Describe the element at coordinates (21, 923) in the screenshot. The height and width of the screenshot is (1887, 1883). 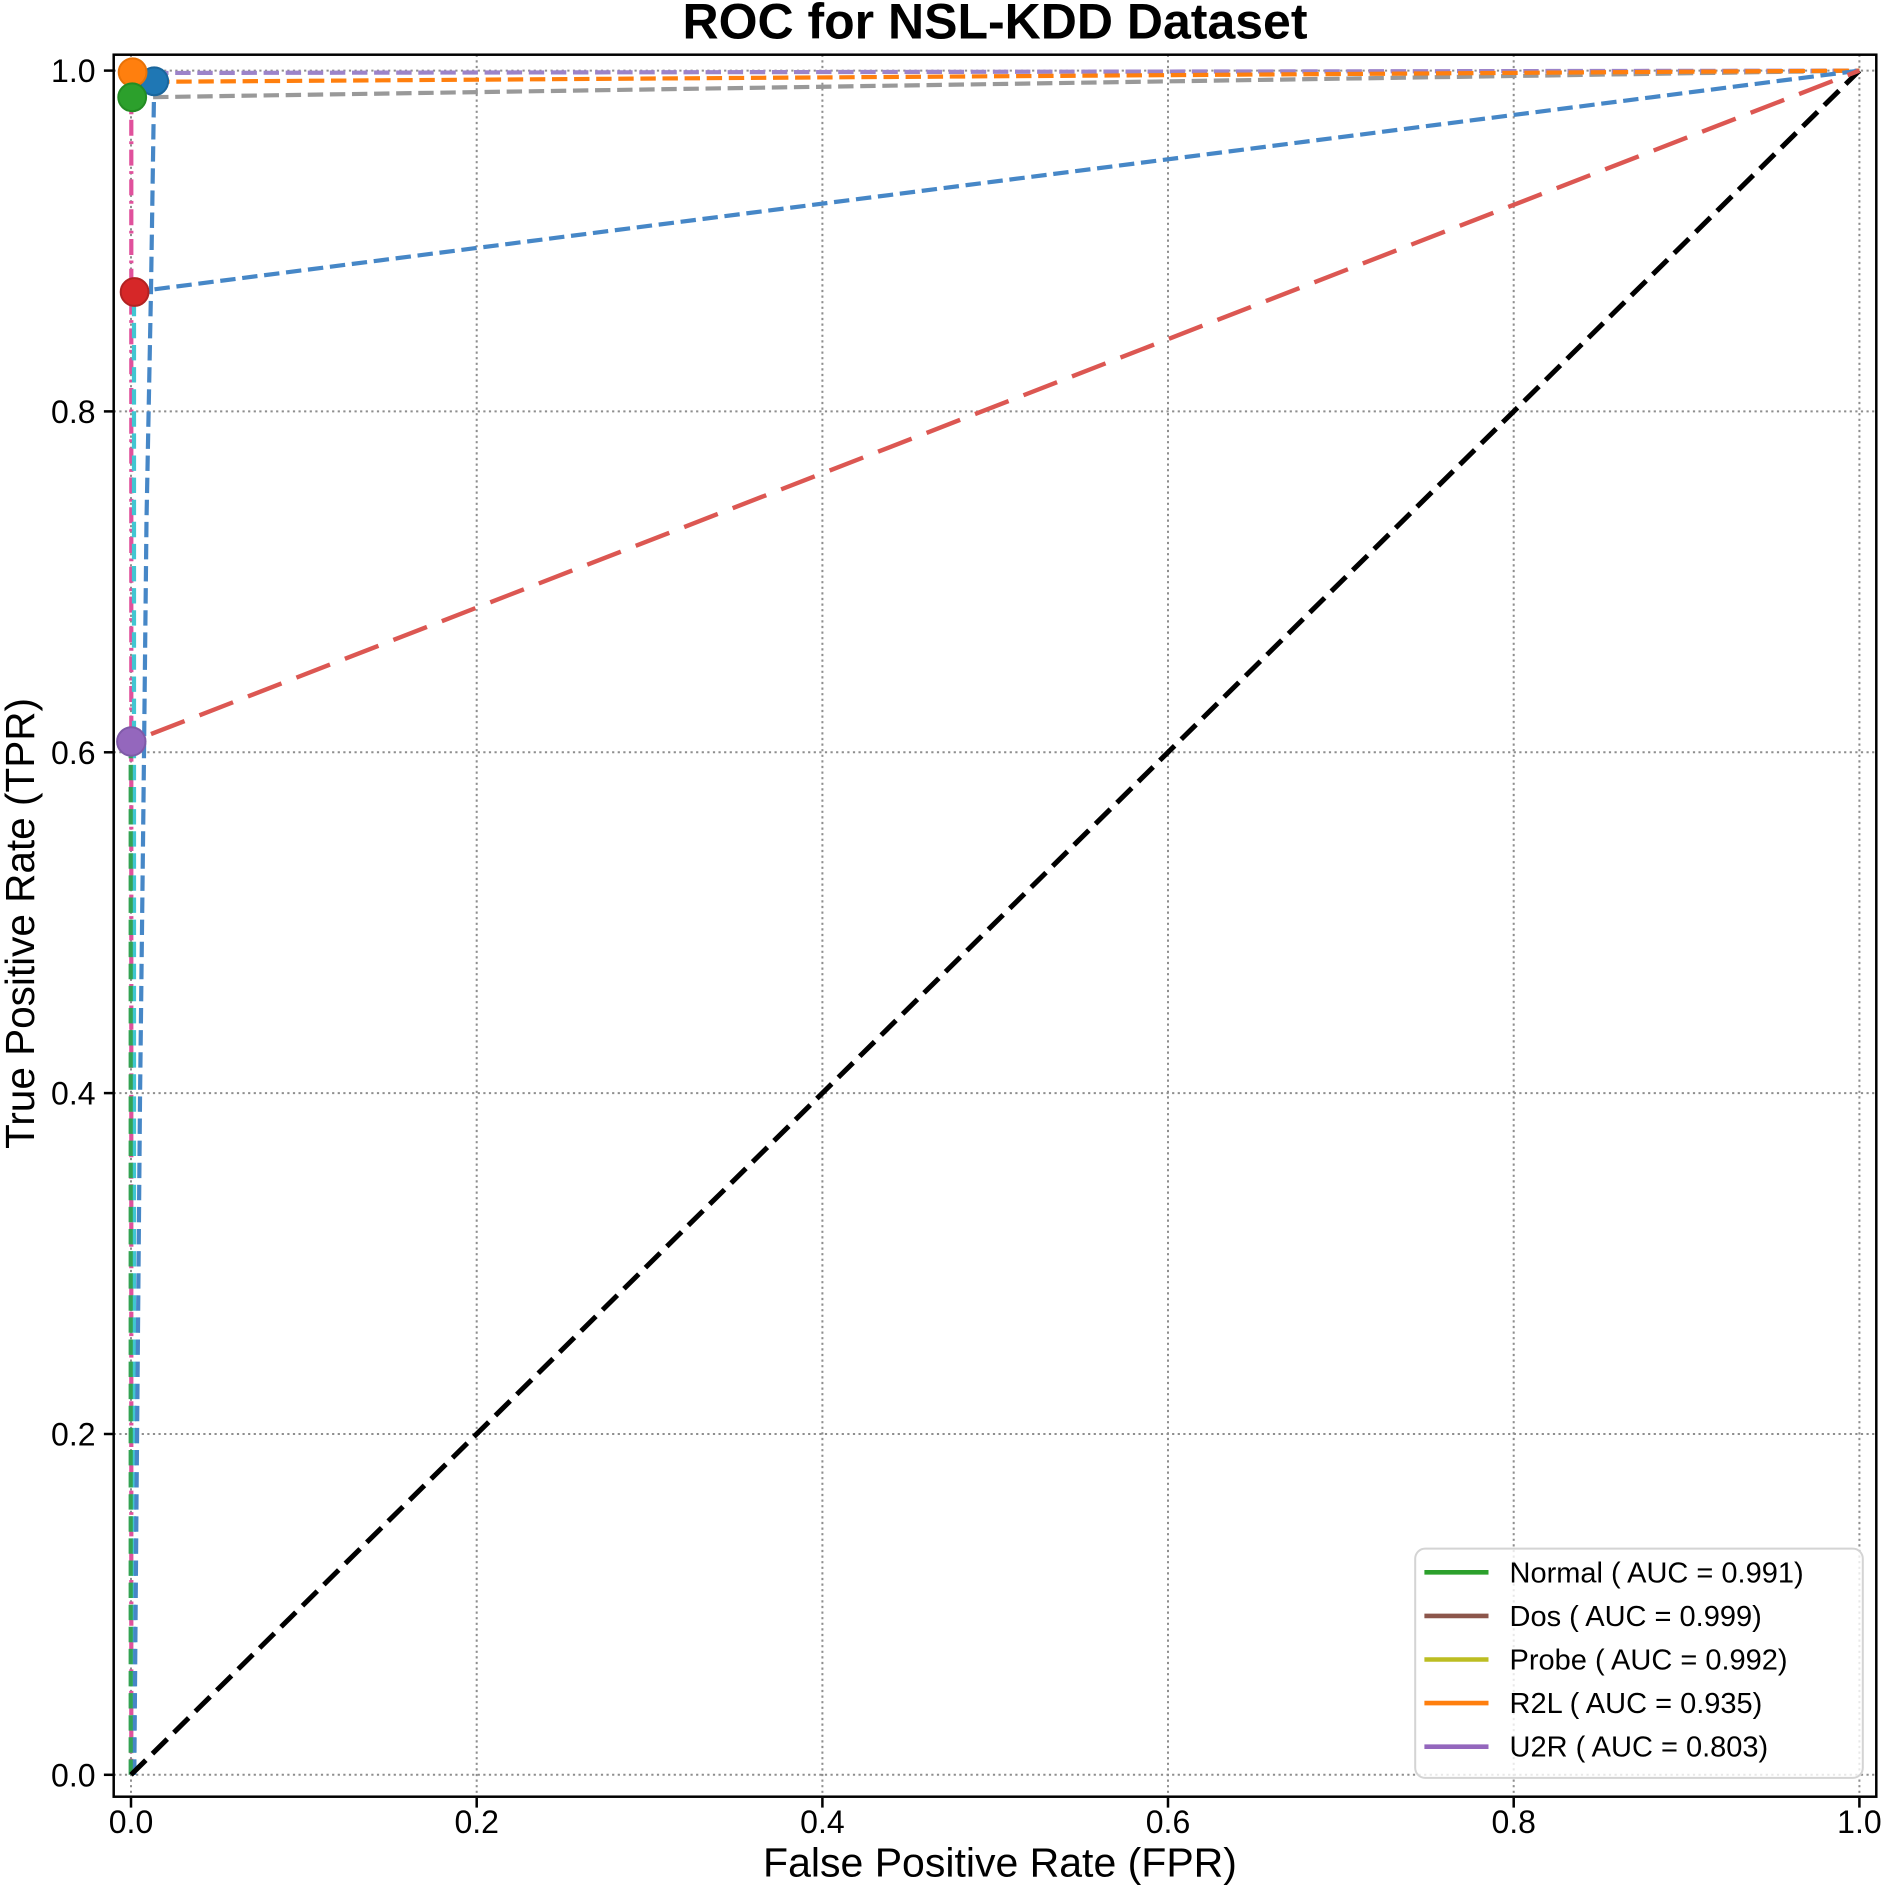
I see `svg-text: True Positive Rate (TPR)` at that location.